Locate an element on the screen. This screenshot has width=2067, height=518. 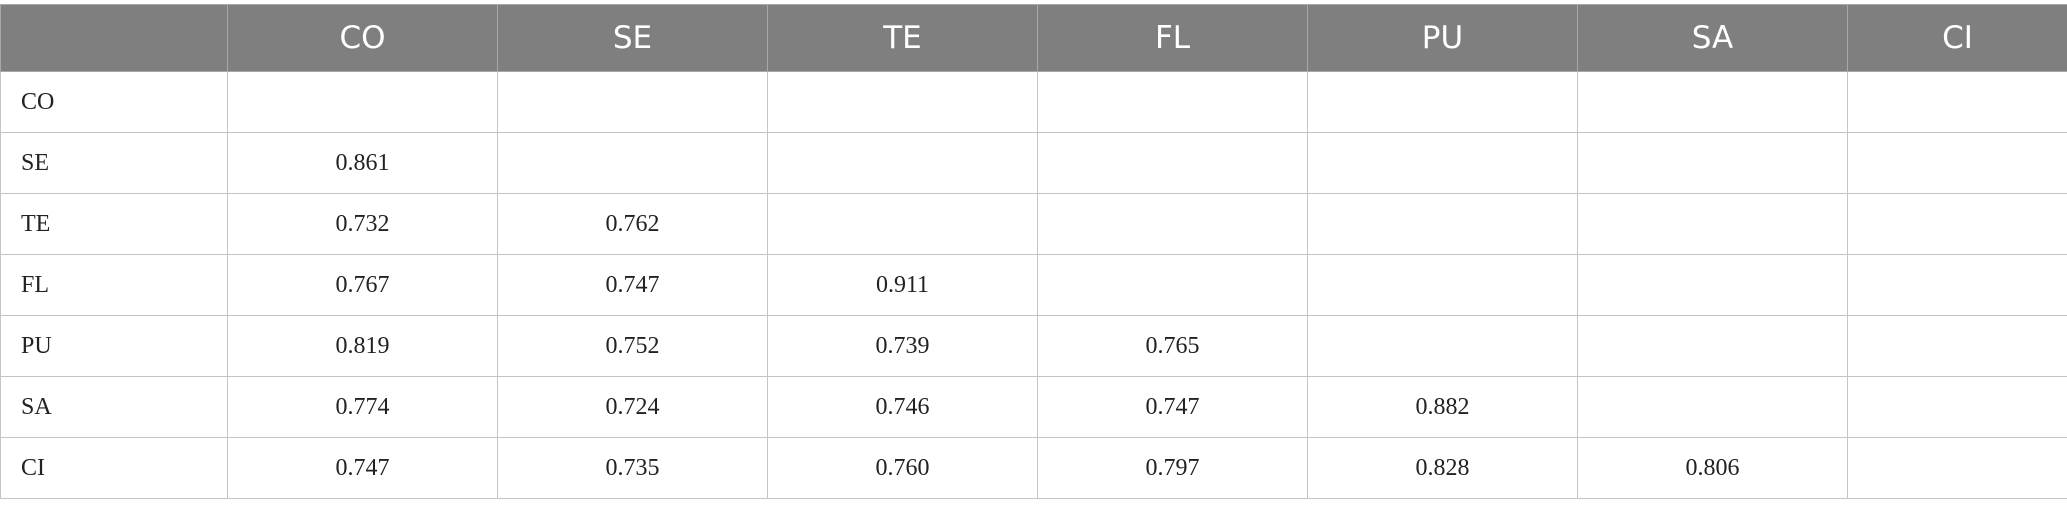
table-row: CI 0.747 0.735 0.760 0.797 0.828 0.806 is located at coordinates (1033, 468).